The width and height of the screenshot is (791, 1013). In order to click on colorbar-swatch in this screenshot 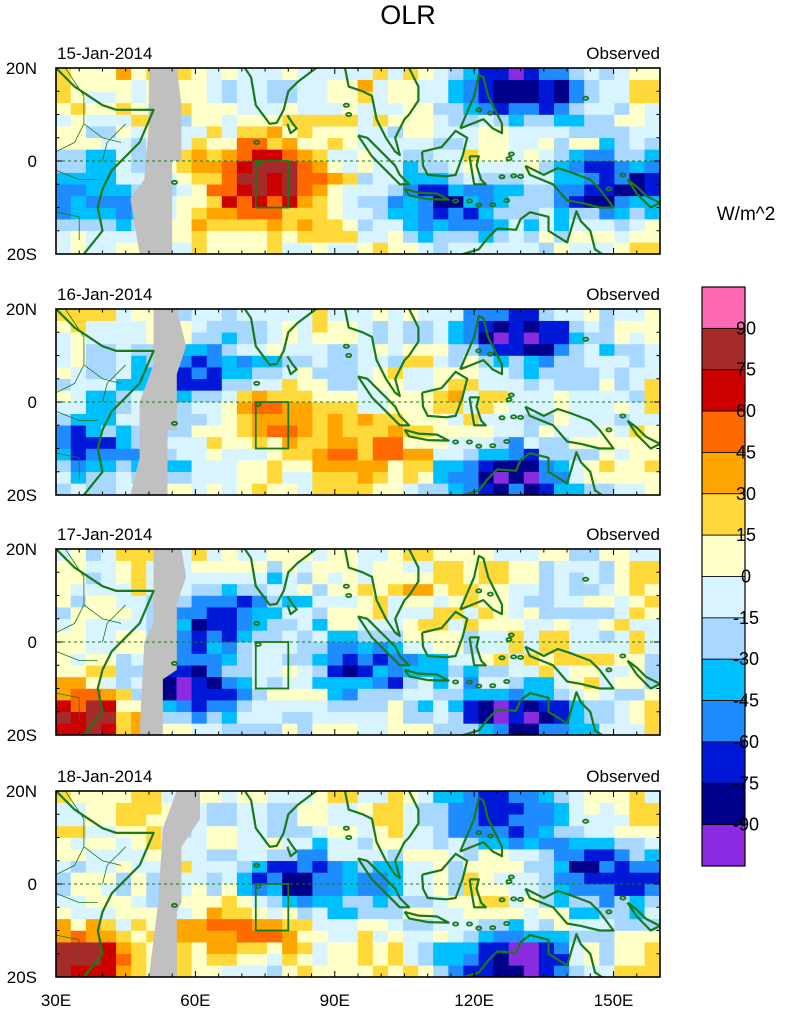, I will do `click(723, 307)`.